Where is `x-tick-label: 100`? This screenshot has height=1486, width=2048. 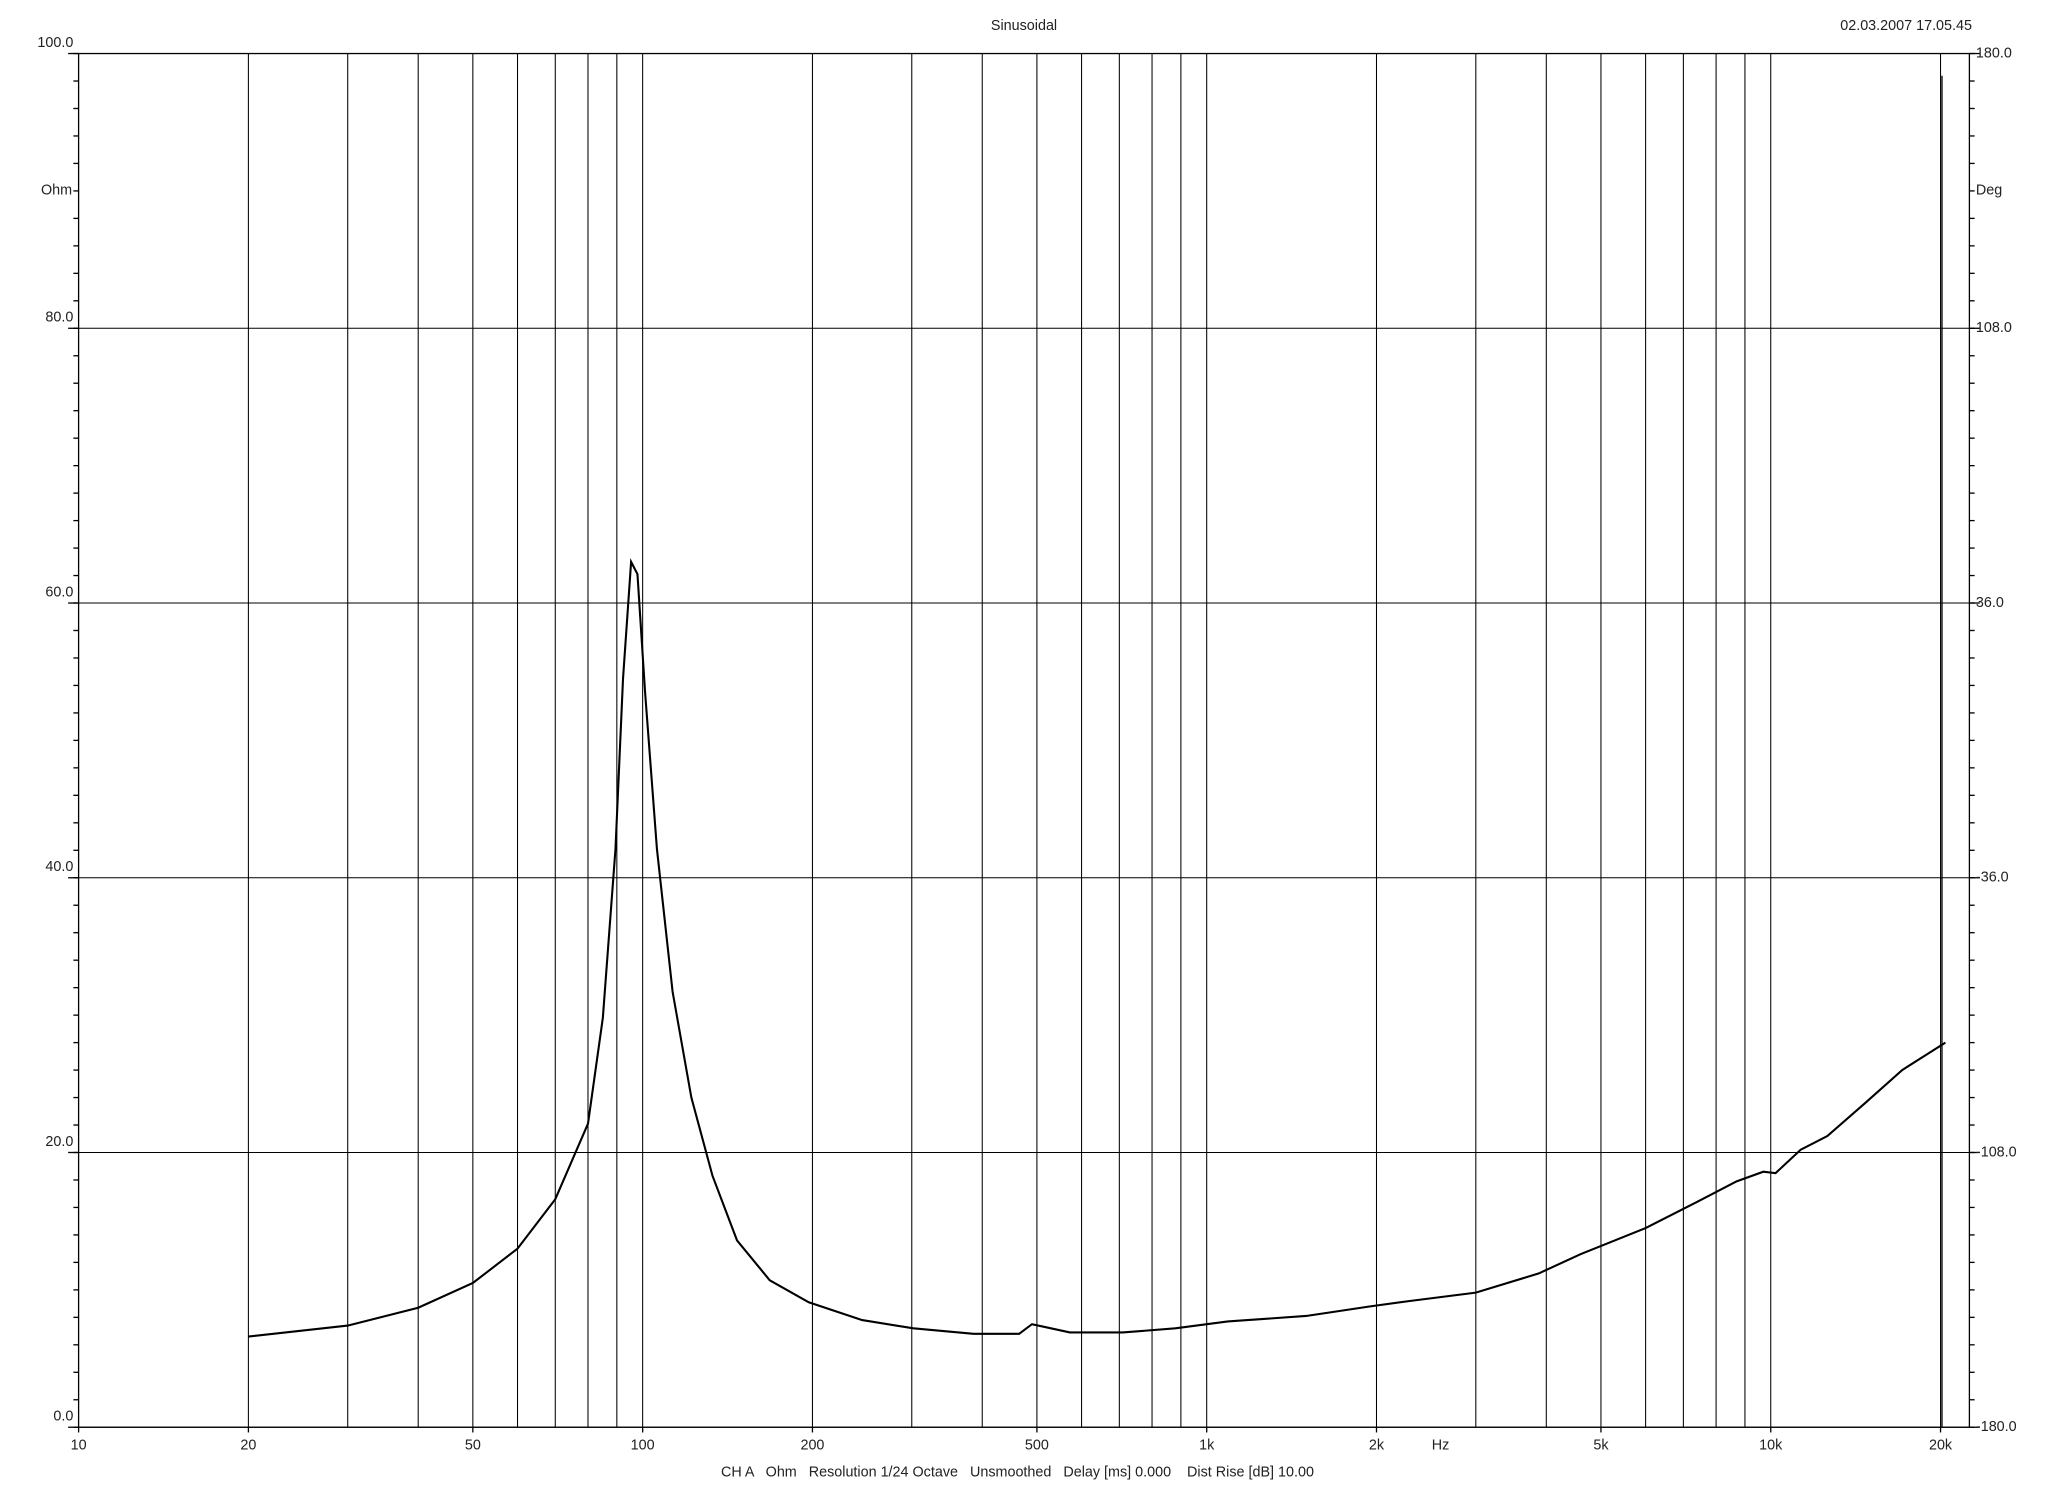
x-tick-label: 100 is located at coordinates (643, 1445).